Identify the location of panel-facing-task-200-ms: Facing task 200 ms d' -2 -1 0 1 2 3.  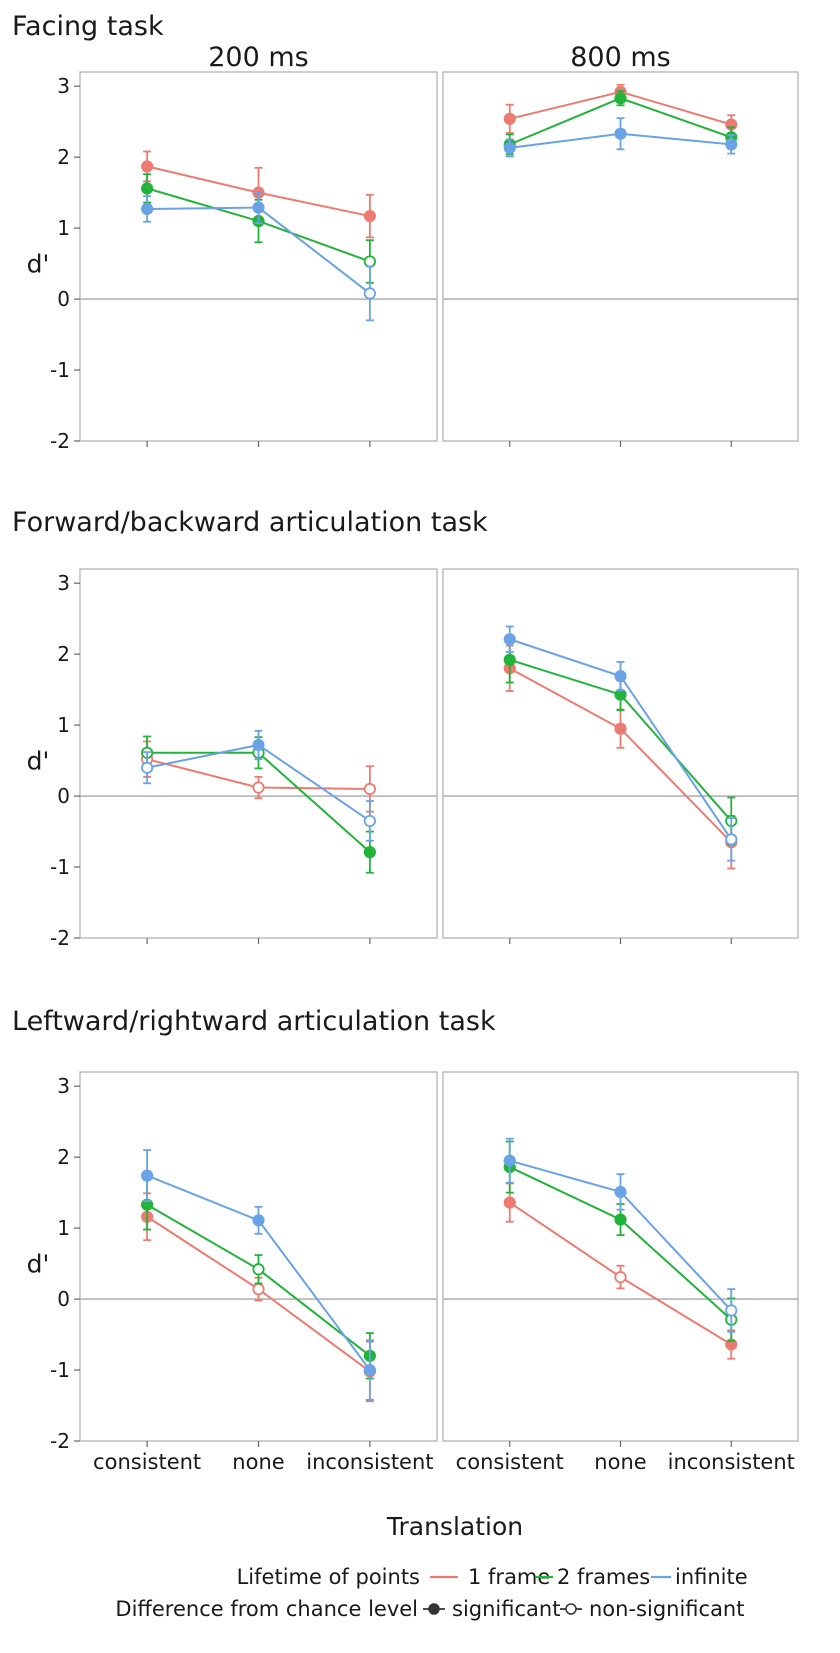
(225, 232).